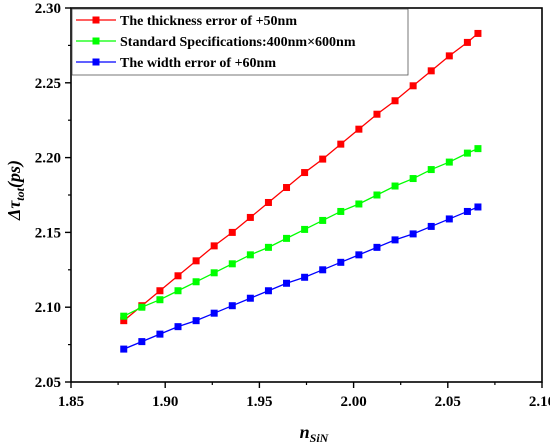 The height and width of the screenshot is (448, 550). What do you see at coordinates (320, 438) in the screenshot?
I see `x-axis-title-subscript: SiN` at bounding box center [320, 438].